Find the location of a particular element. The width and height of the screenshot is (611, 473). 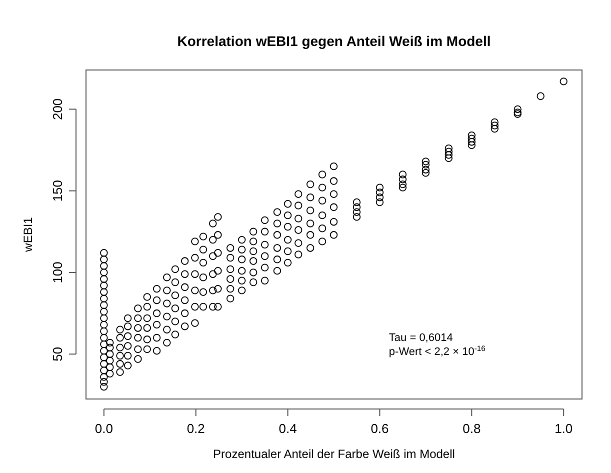

y-tick-label: 50 is located at coordinates (57, 354).